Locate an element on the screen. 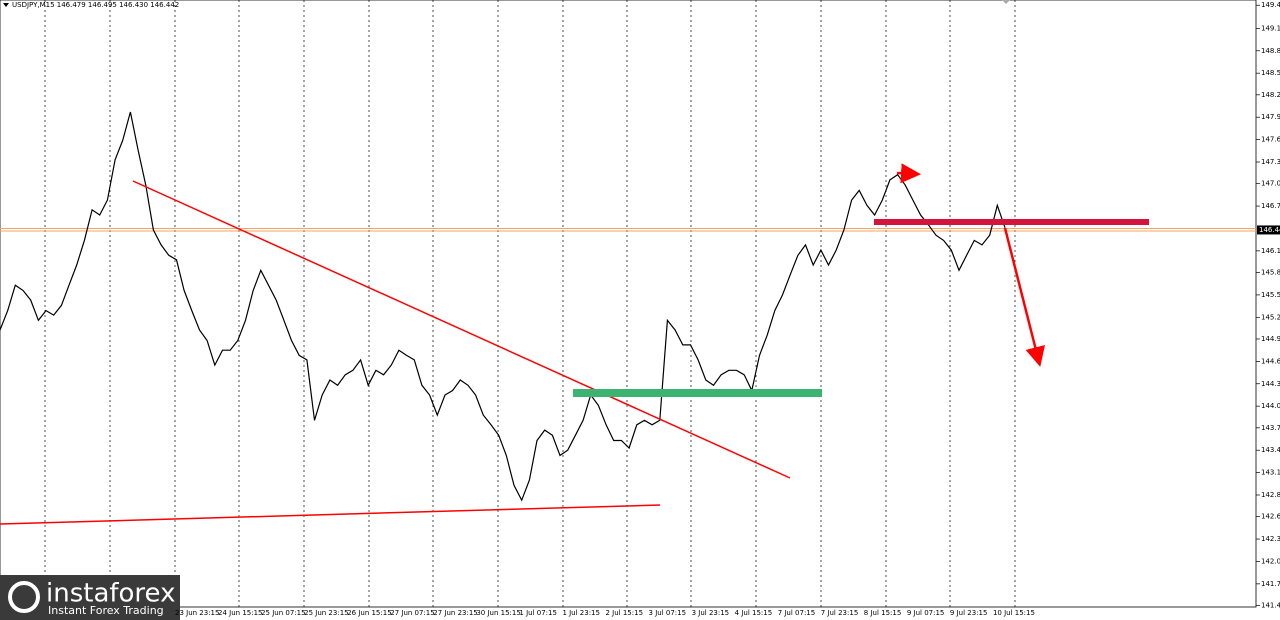 The width and height of the screenshot is (1280, 620). marker is located at coordinates (1006, 2).